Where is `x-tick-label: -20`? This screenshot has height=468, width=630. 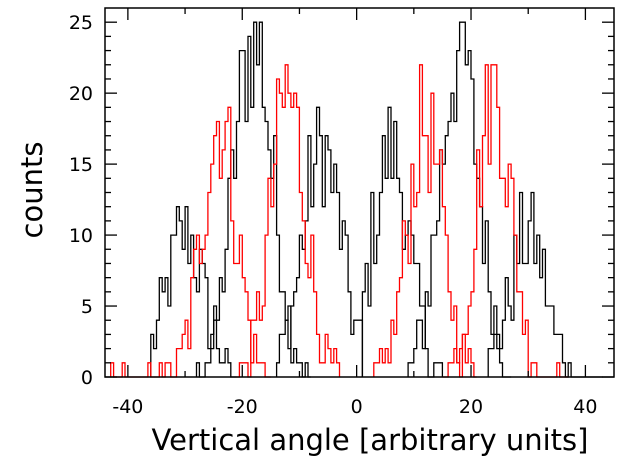 x-tick-label: -20 is located at coordinates (242, 407).